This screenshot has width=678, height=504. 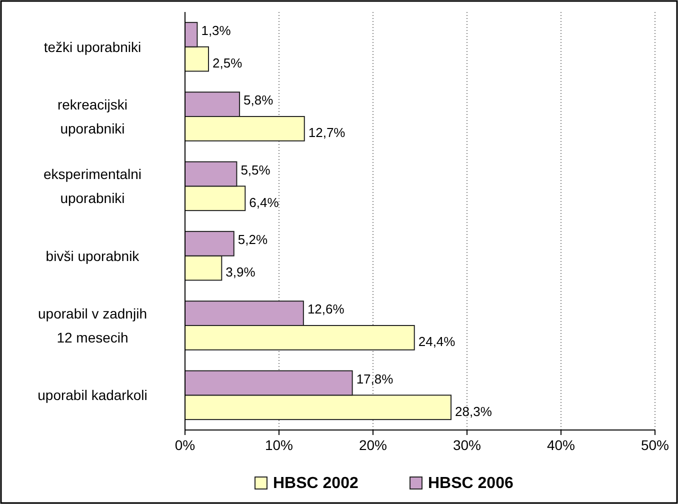 I want to click on data-label: 12,7%, so click(x=327, y=132).